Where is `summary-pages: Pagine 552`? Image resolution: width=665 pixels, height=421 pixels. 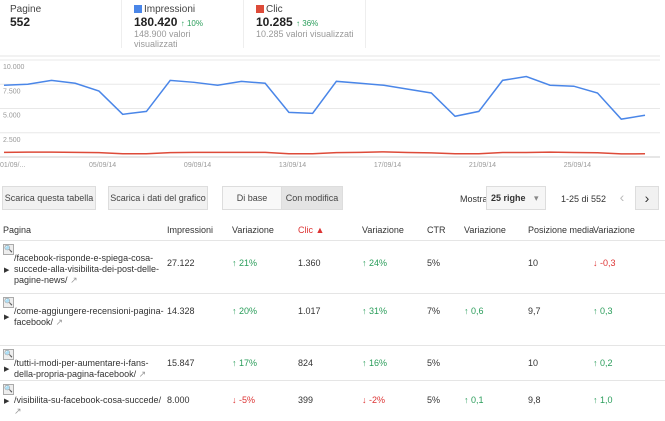 summary-pages: Pagine 552 is located at coordinates (61, 24).